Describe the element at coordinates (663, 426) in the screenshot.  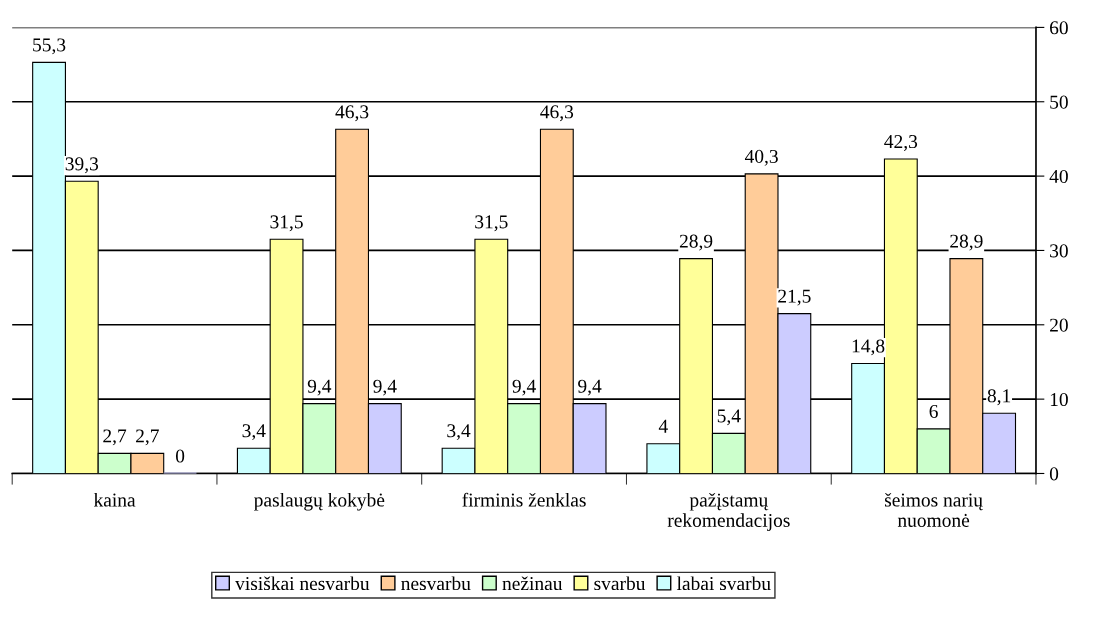
I see `data-label: 4` at that location.